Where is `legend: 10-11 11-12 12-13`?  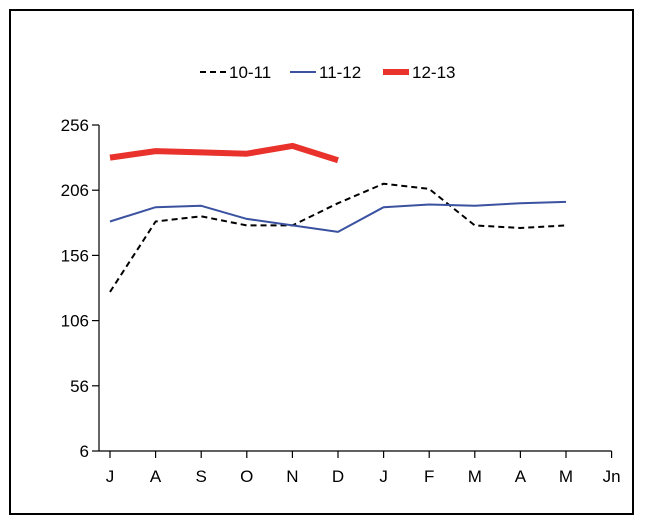 legend: 10-11 11-12 12-13 is located at coordinates (327, 72).